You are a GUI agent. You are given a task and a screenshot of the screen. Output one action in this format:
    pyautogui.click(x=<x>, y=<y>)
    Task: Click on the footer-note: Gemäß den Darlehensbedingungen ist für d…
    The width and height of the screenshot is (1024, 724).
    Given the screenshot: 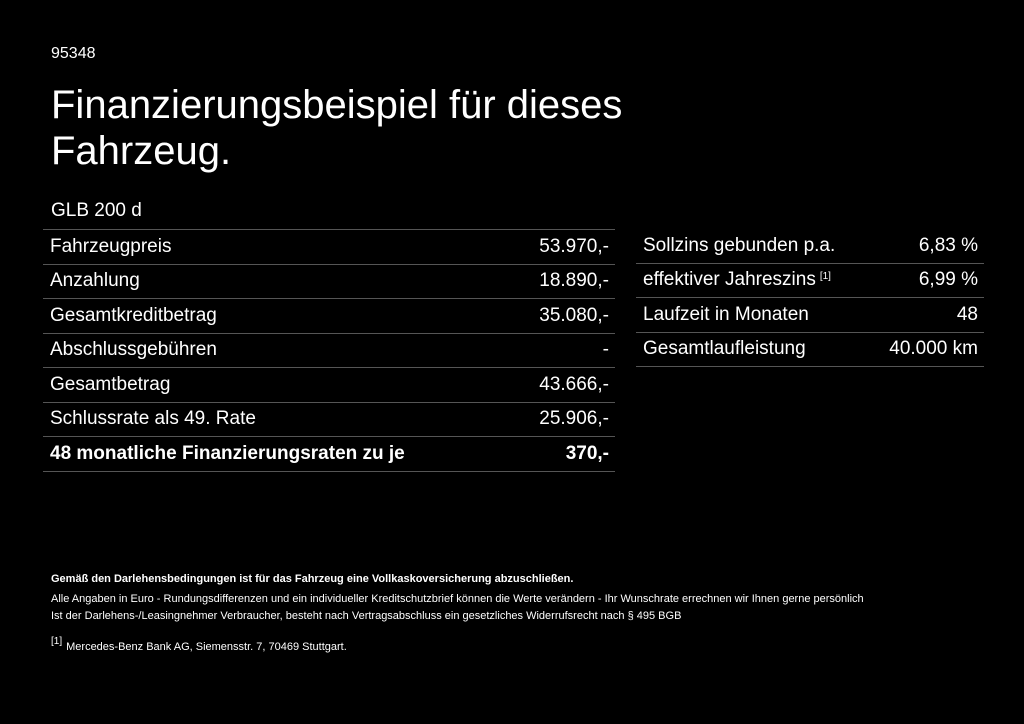 What is the action you would take?
    pyautogui.click(x=312, y=579)
    